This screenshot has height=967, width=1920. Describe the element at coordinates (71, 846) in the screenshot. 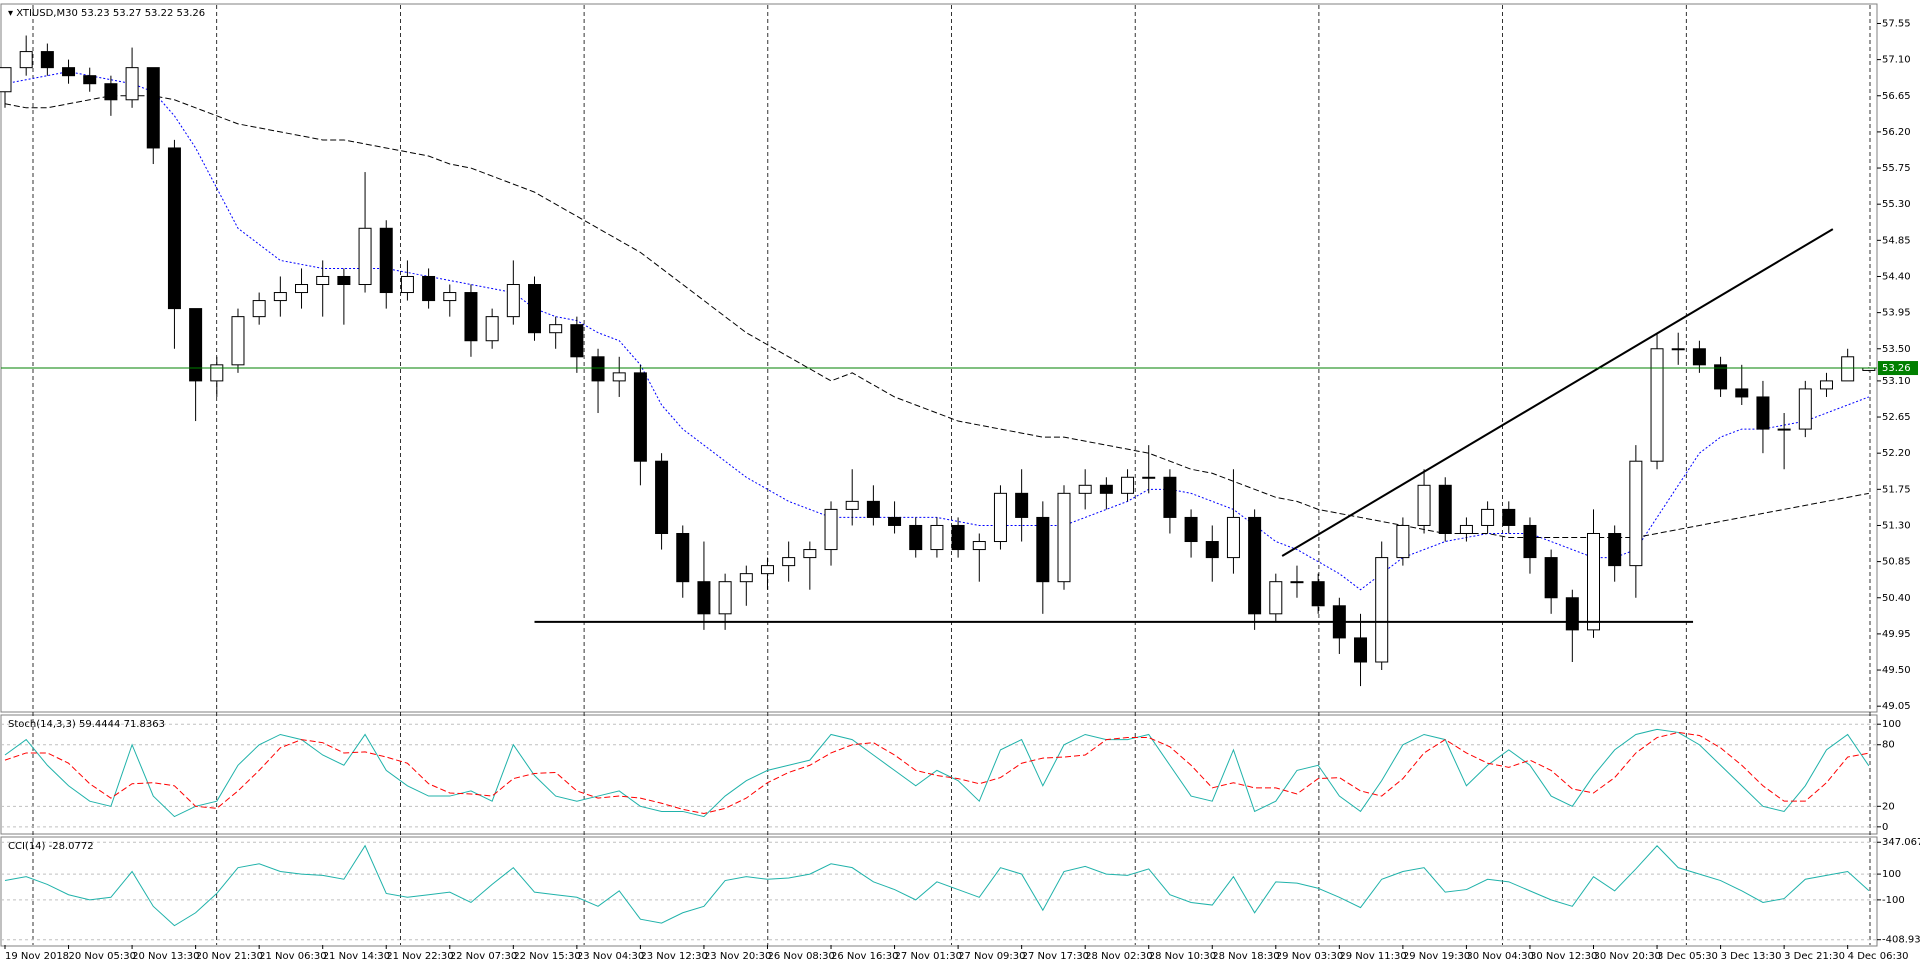

I see `cci-value: -28.0772` at that location.